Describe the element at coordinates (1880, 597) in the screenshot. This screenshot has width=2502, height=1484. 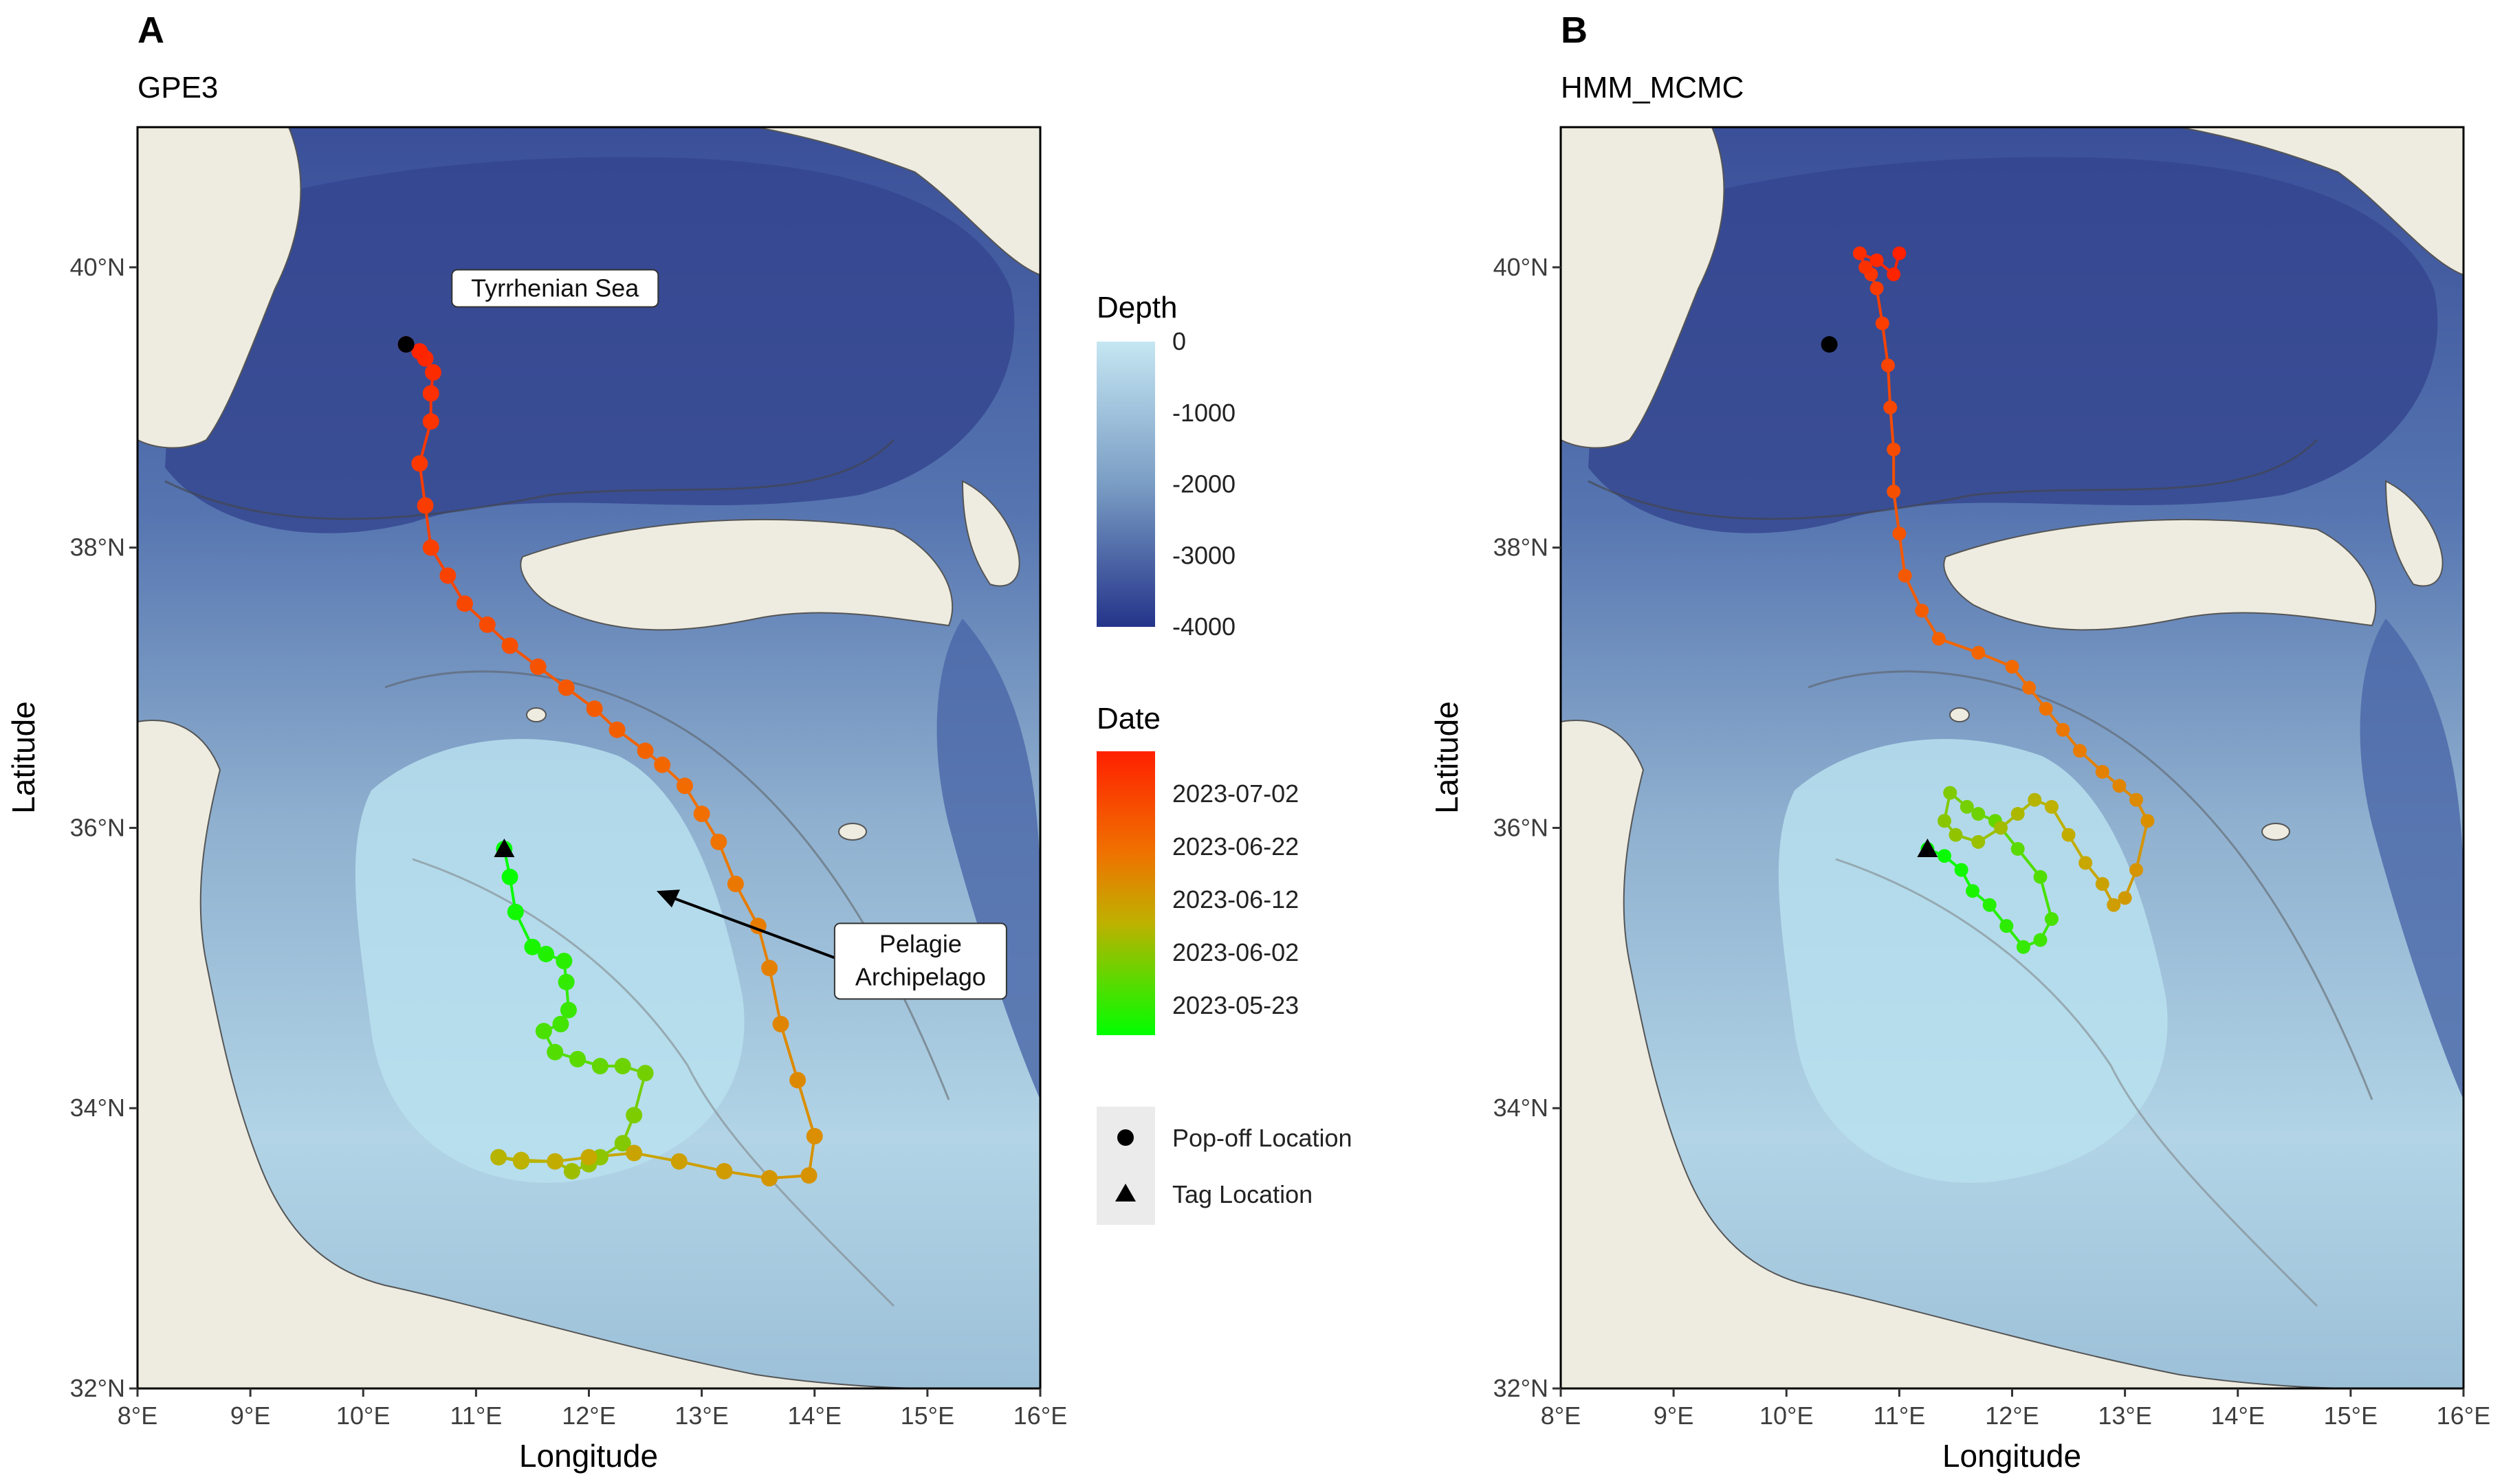
I see `markers-b` at that location.